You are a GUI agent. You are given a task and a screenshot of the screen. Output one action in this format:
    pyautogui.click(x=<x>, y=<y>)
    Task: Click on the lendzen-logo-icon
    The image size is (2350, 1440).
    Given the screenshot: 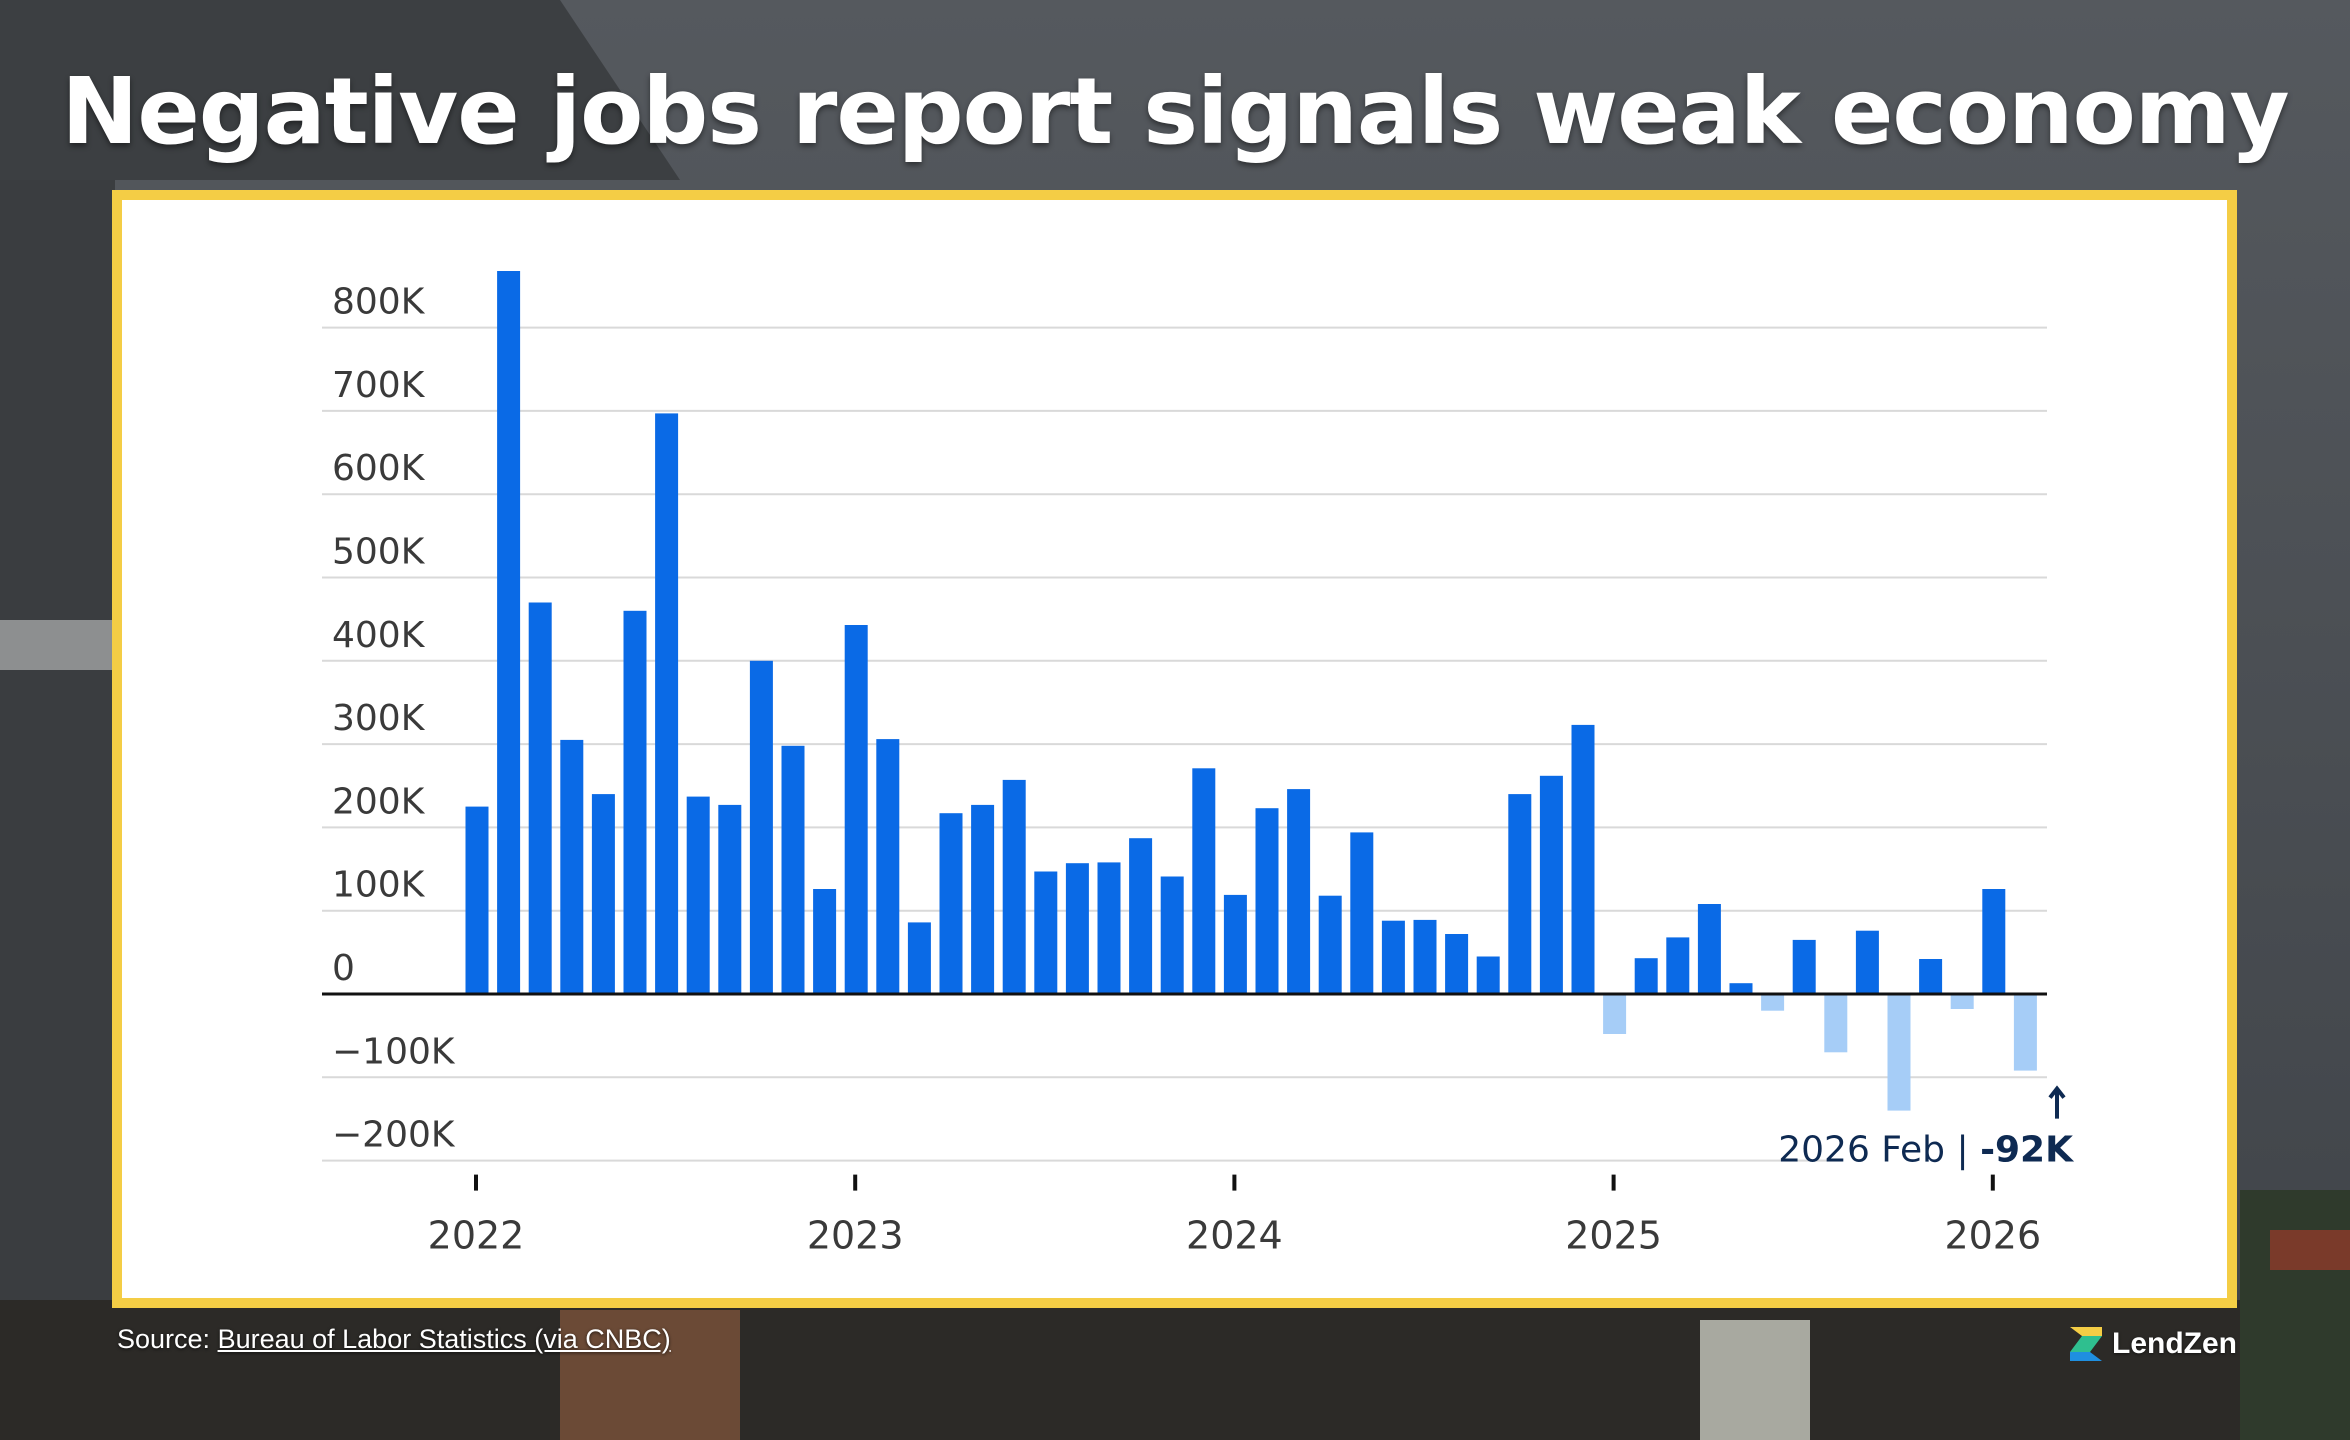 What is the action you would take?
    pyautogui.click(x=2086, y=1344)
    